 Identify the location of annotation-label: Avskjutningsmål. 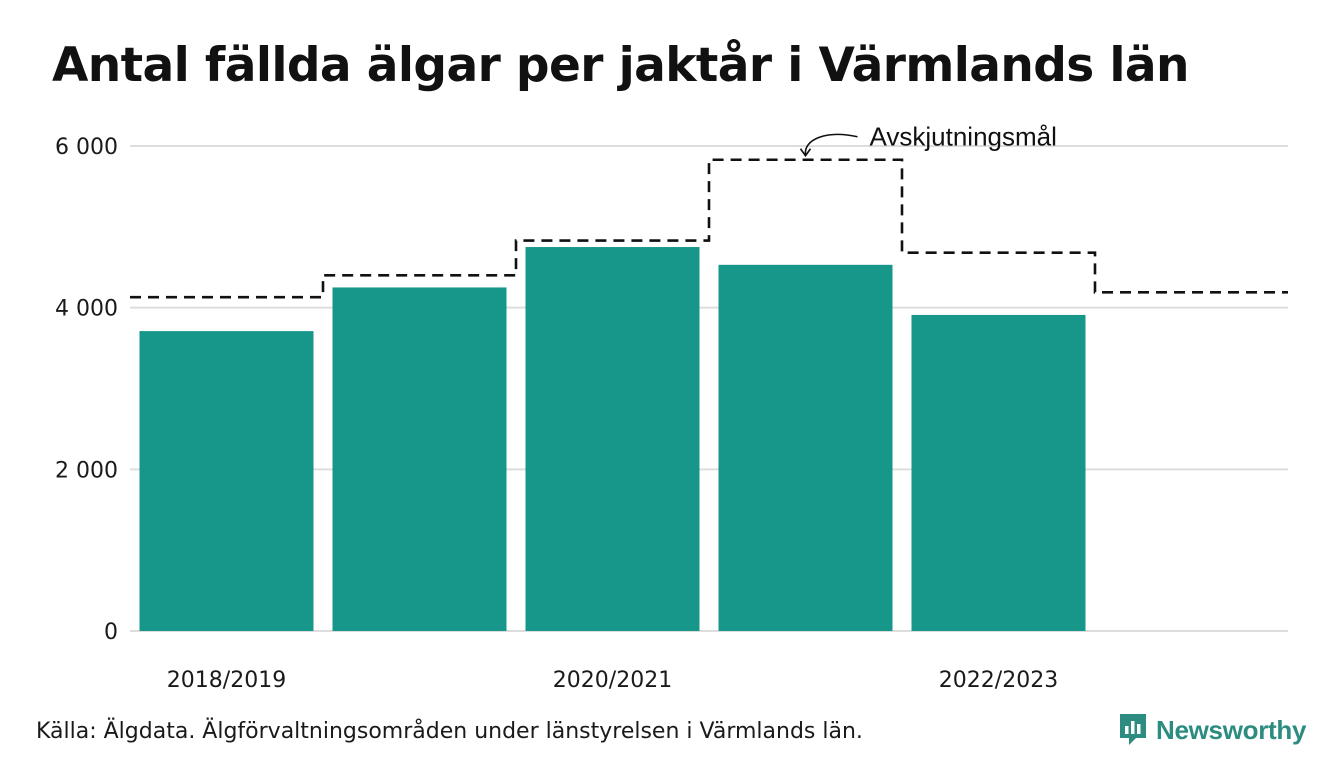
(963, 137).